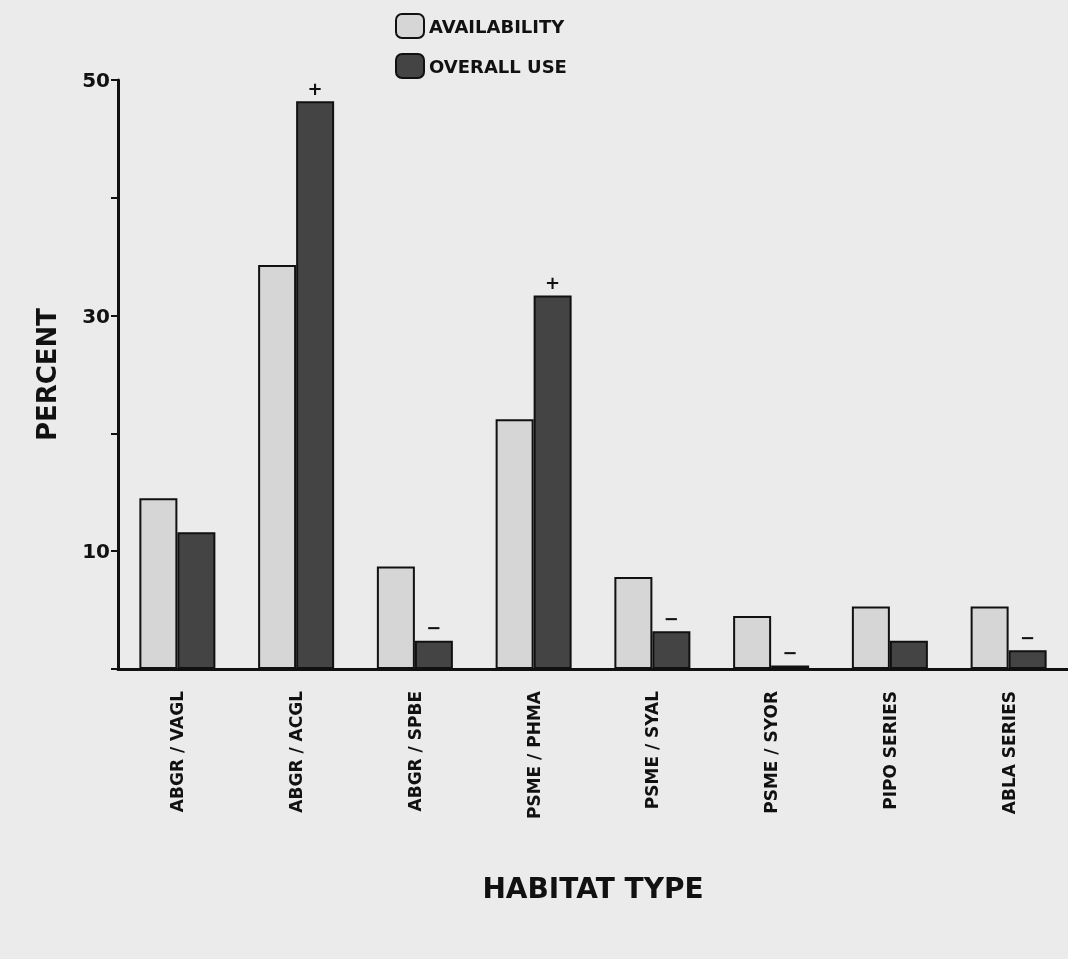  What do you see at coordinates (593, 888) in the screenshot?
I see `x-axis-title: HABITAT TYPE` at bounding box center [593, 888].